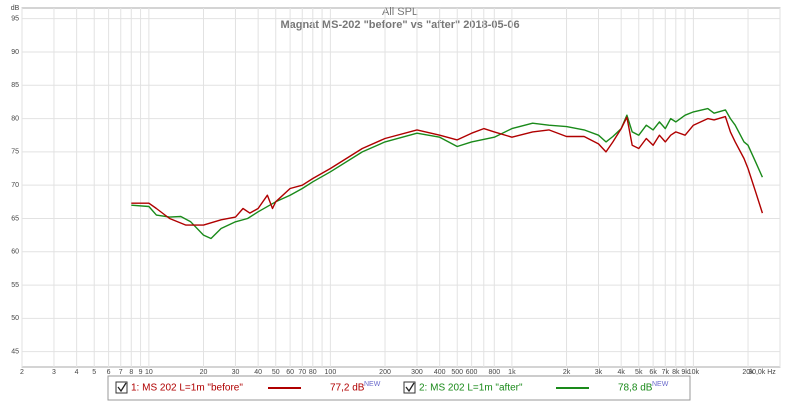 The width and height of the screenshot is (800, 403). Describe the element at coordinates (666, 372) in the screenshot. I see `x-tick-label: 7k` at that location.